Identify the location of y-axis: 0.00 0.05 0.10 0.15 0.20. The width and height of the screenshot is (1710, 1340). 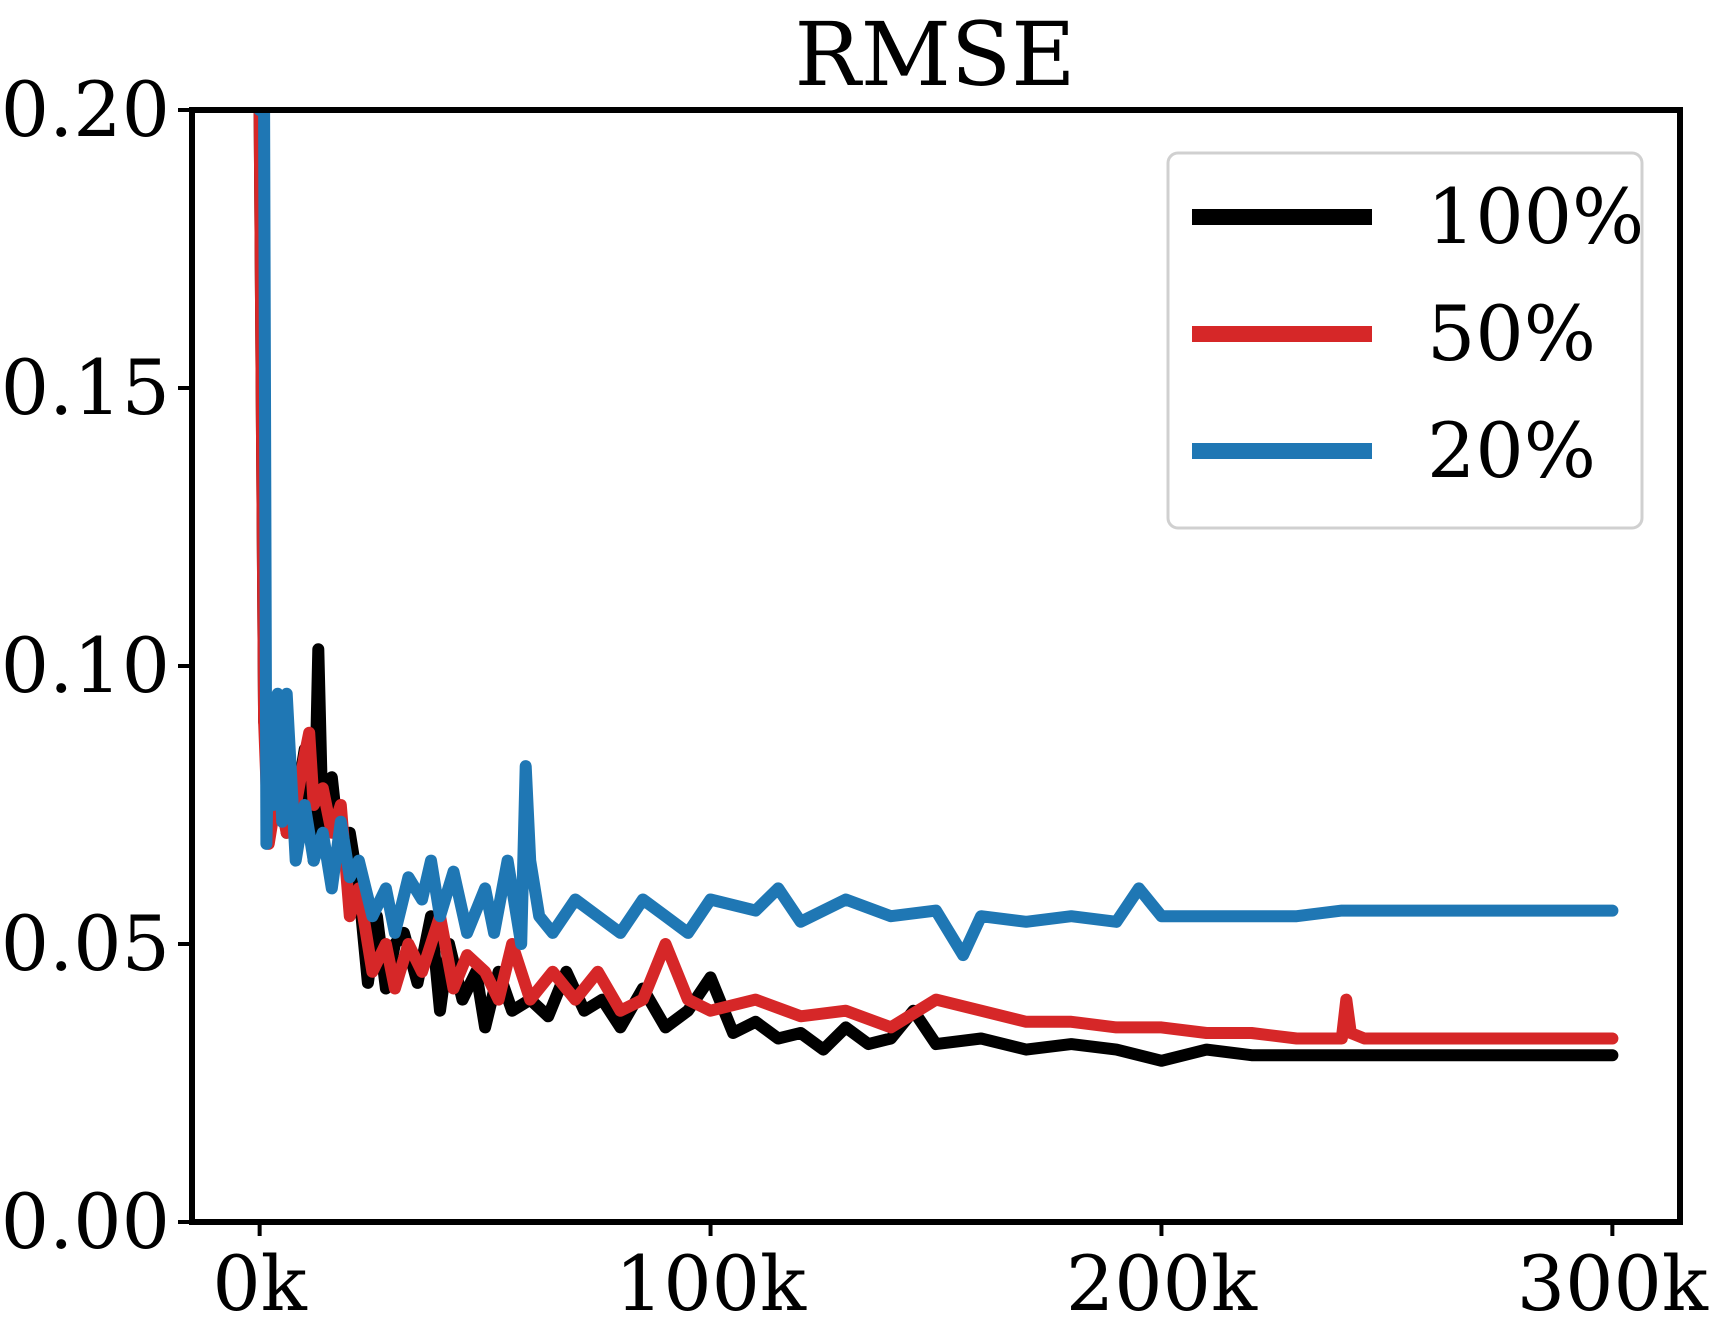
(96, 665).